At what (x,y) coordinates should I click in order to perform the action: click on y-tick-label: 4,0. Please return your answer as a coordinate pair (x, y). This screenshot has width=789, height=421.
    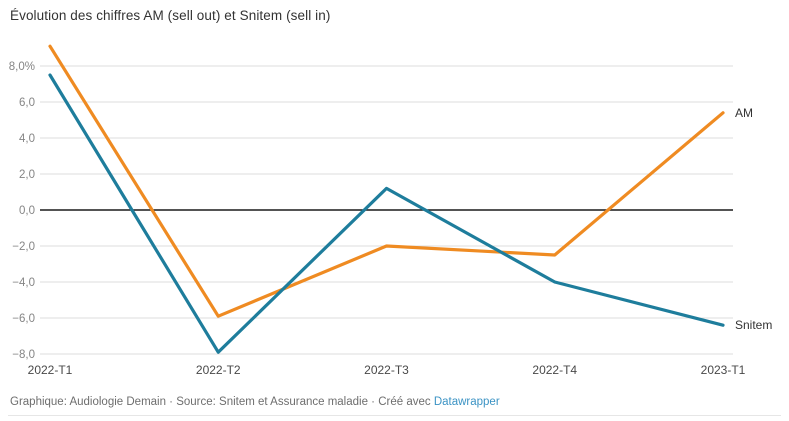
    Looking at the image, I should click on (27, 139).